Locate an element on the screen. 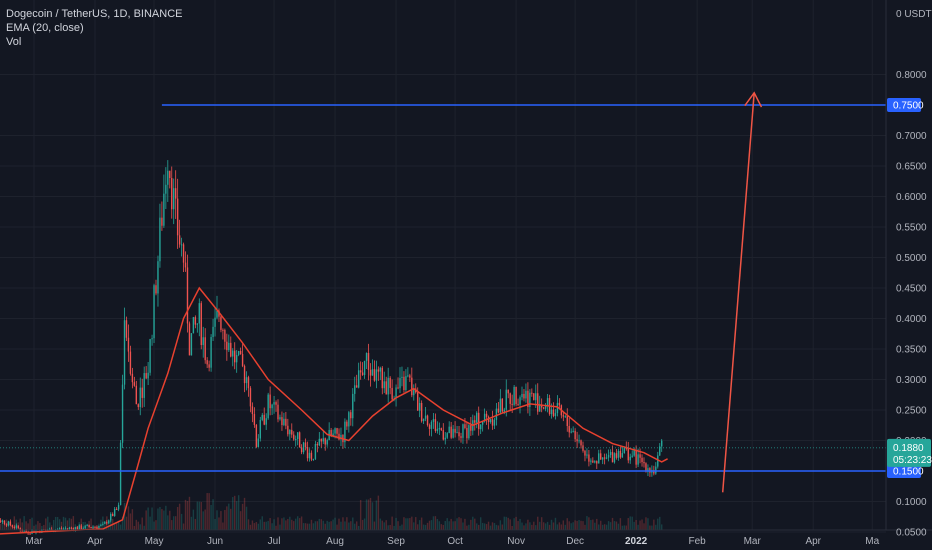  volume-indicator-label: Vol is located at coordinates (14, 42).